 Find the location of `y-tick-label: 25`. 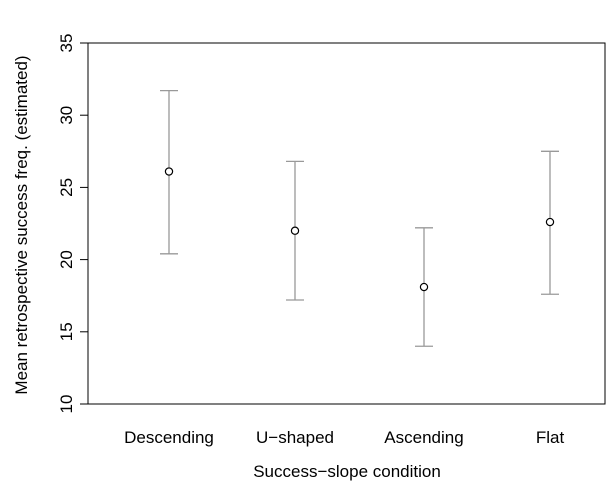

y-tick-label: 25 is located at coordinates (66, 187).